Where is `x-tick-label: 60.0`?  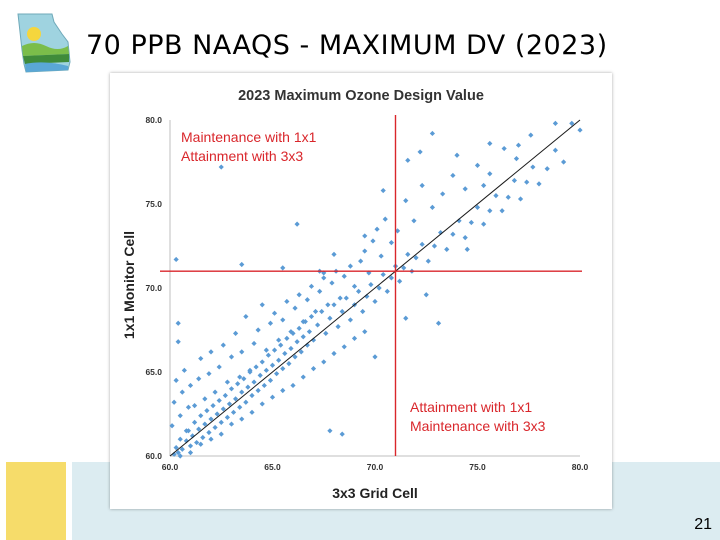 x-tick-label: 60.0 is located at coordinates (170, 467).